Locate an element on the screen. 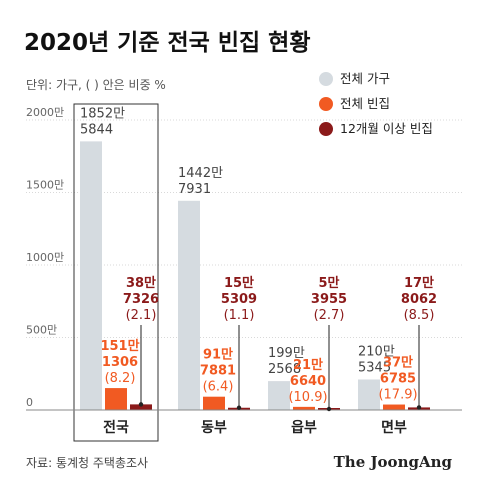 This screenshot has height=492, width=480. source-note: 자료: 통계청 주택총조사 is located at coordinates (87, 463).